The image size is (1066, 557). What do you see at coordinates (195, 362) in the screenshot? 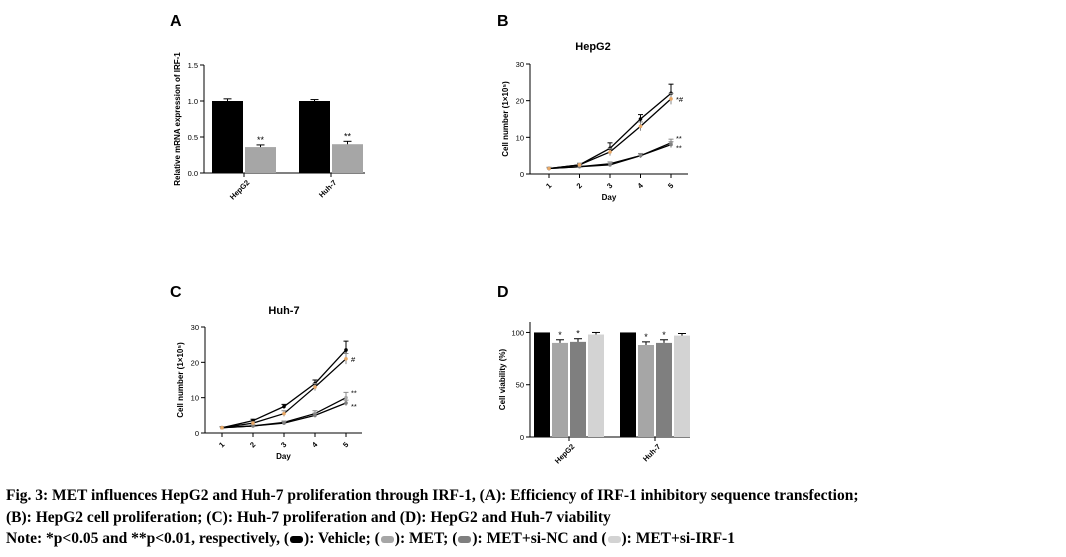
I see `chart-c-y-tick-label: 20` at bounding box center [195, 362].